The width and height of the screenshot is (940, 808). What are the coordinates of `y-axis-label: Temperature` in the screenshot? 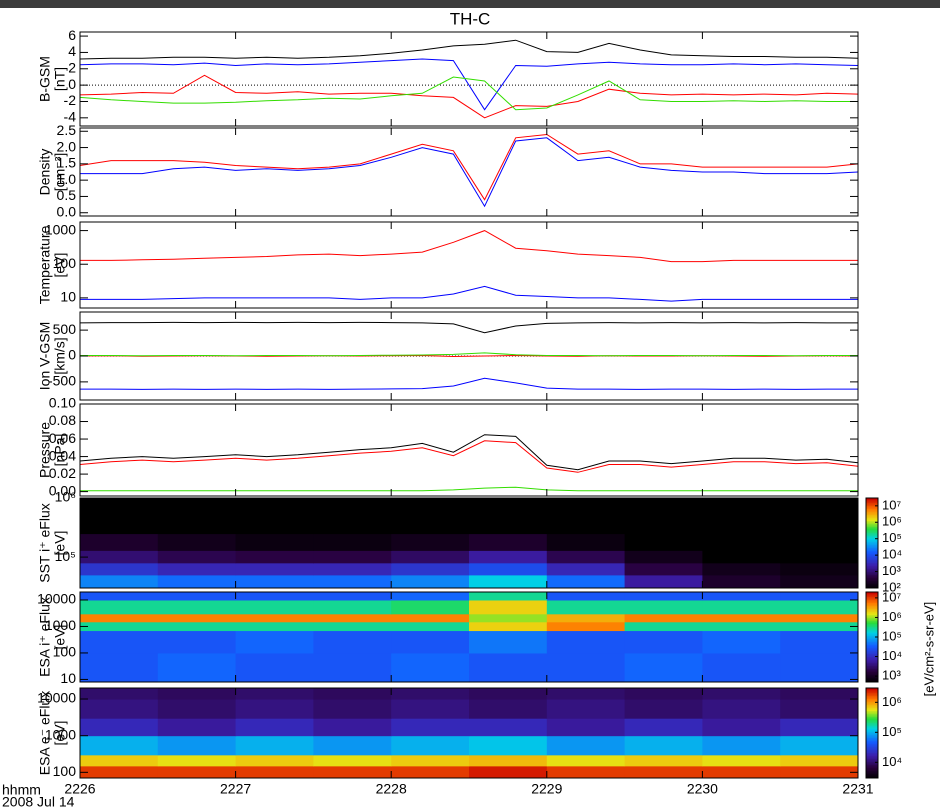 It's located at (45, 264).